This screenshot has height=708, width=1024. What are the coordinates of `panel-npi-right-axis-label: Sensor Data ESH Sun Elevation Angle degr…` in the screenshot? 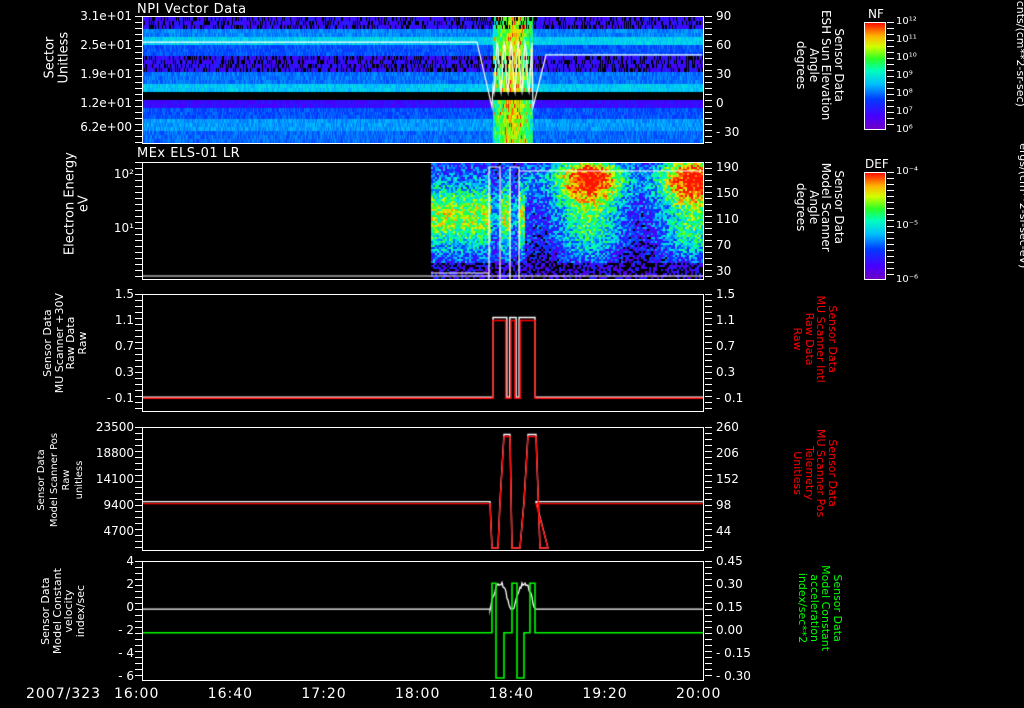 It's located at (820, 65).